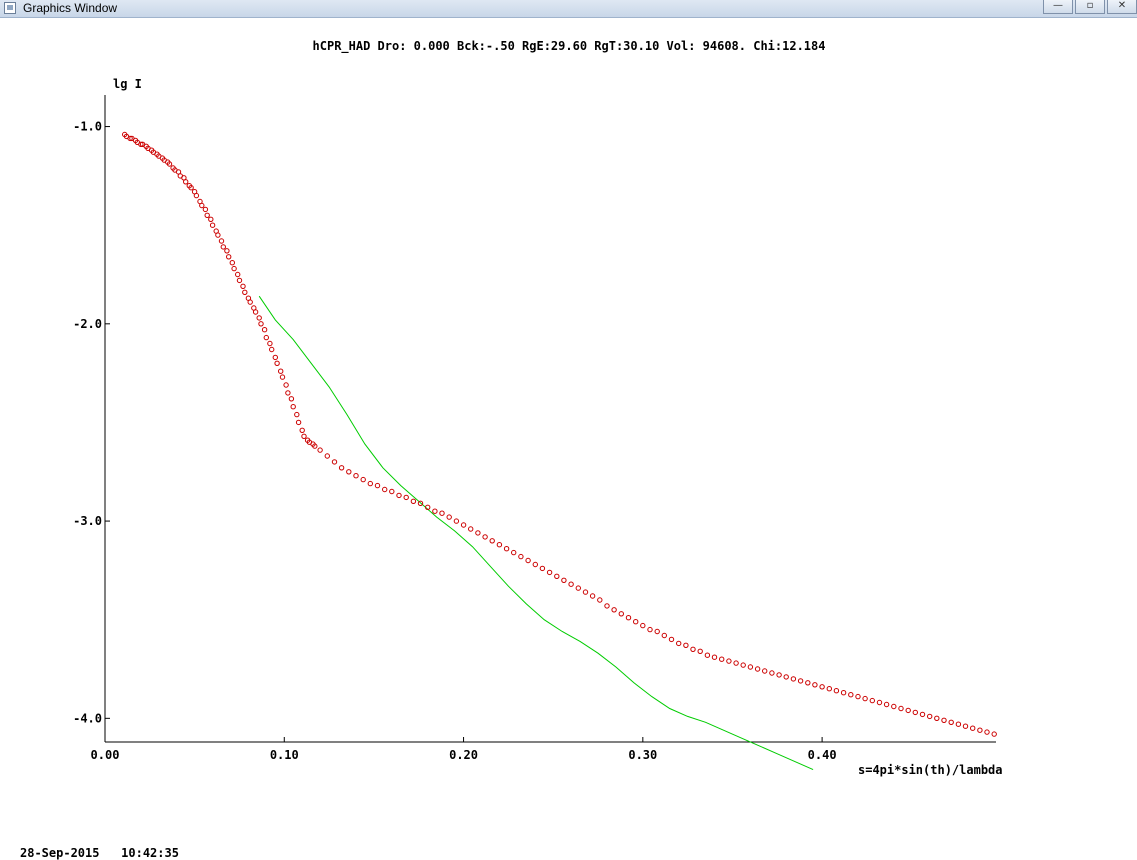  What do you see at coordinates (87, 127) in the screenshot?
I see `y-tick-label: -1.0` at bounding box center [87, 127].